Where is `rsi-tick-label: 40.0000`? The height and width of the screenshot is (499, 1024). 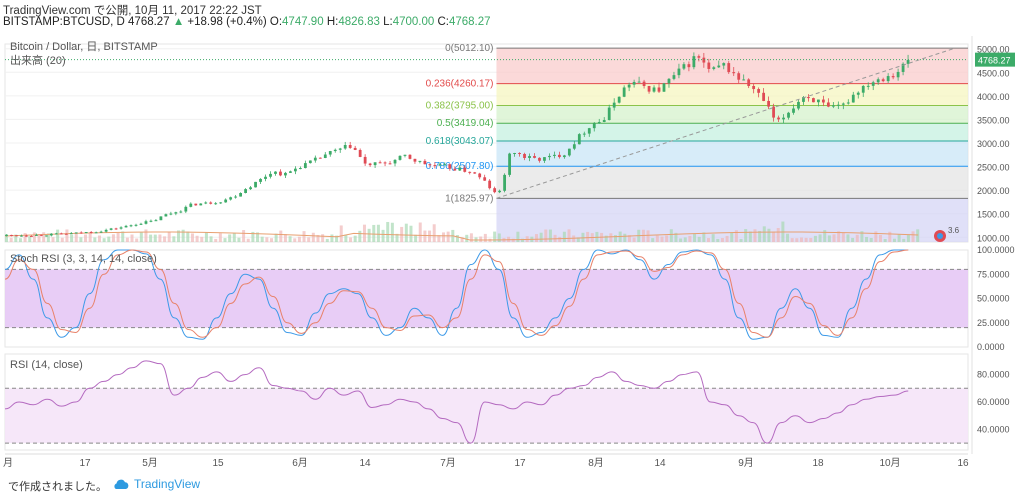 rsi-tick-label: 40.0000 is located at coordinates (993, 429).